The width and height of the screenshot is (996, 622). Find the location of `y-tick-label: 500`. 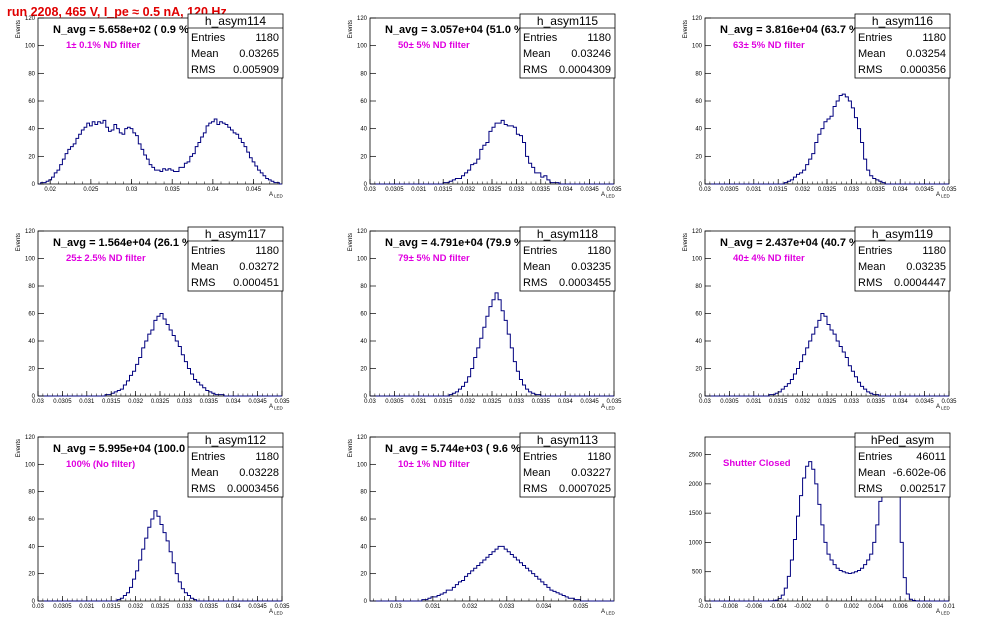

y-tick-label: 500 is located at coordinates (697, 573).